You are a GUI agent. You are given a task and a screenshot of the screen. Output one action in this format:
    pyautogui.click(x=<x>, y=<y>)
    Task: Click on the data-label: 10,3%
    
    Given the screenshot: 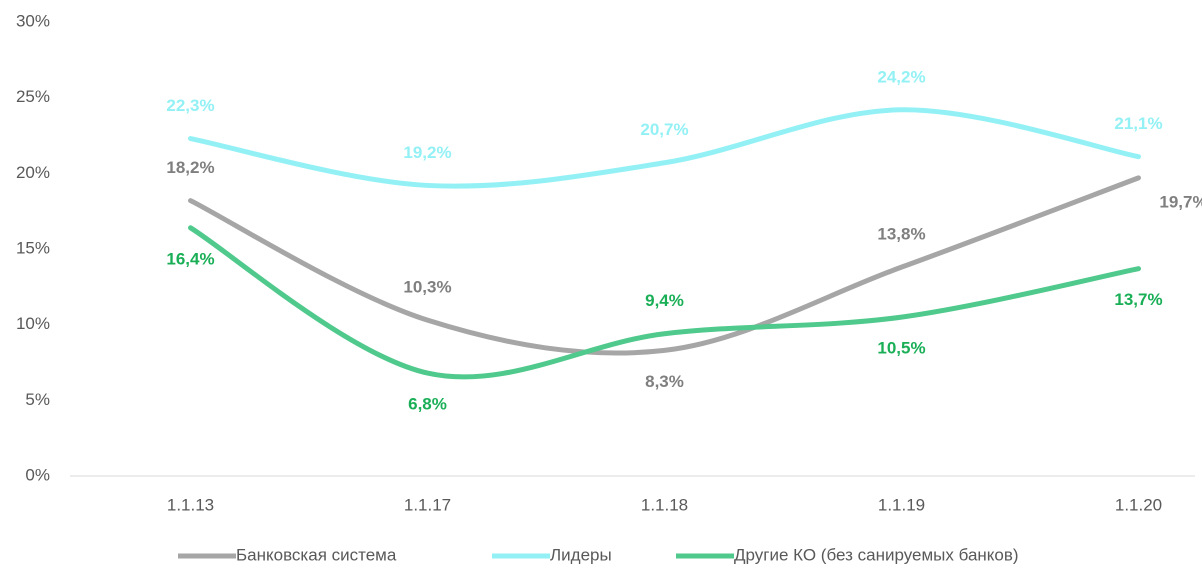 What is the action you would take?
    pyautogui.click(x=427, y=287)
    